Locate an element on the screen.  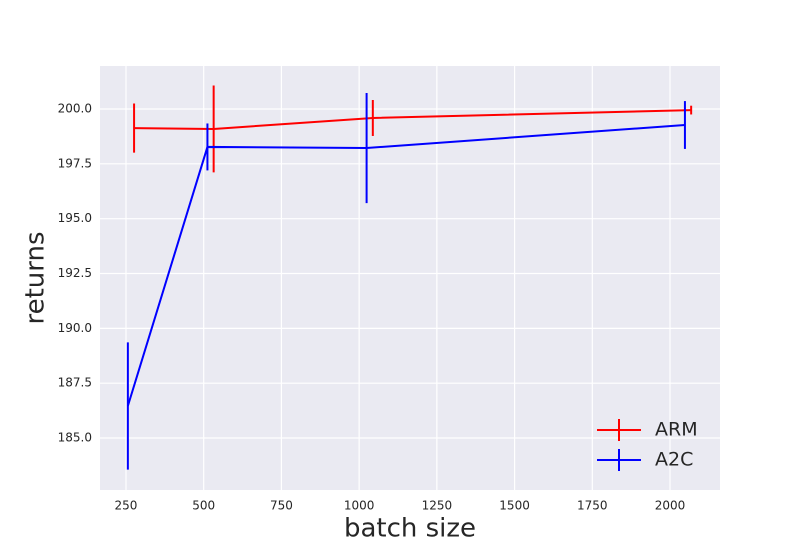
x-tick-label: 1000 is located at coordinates (359, 506).